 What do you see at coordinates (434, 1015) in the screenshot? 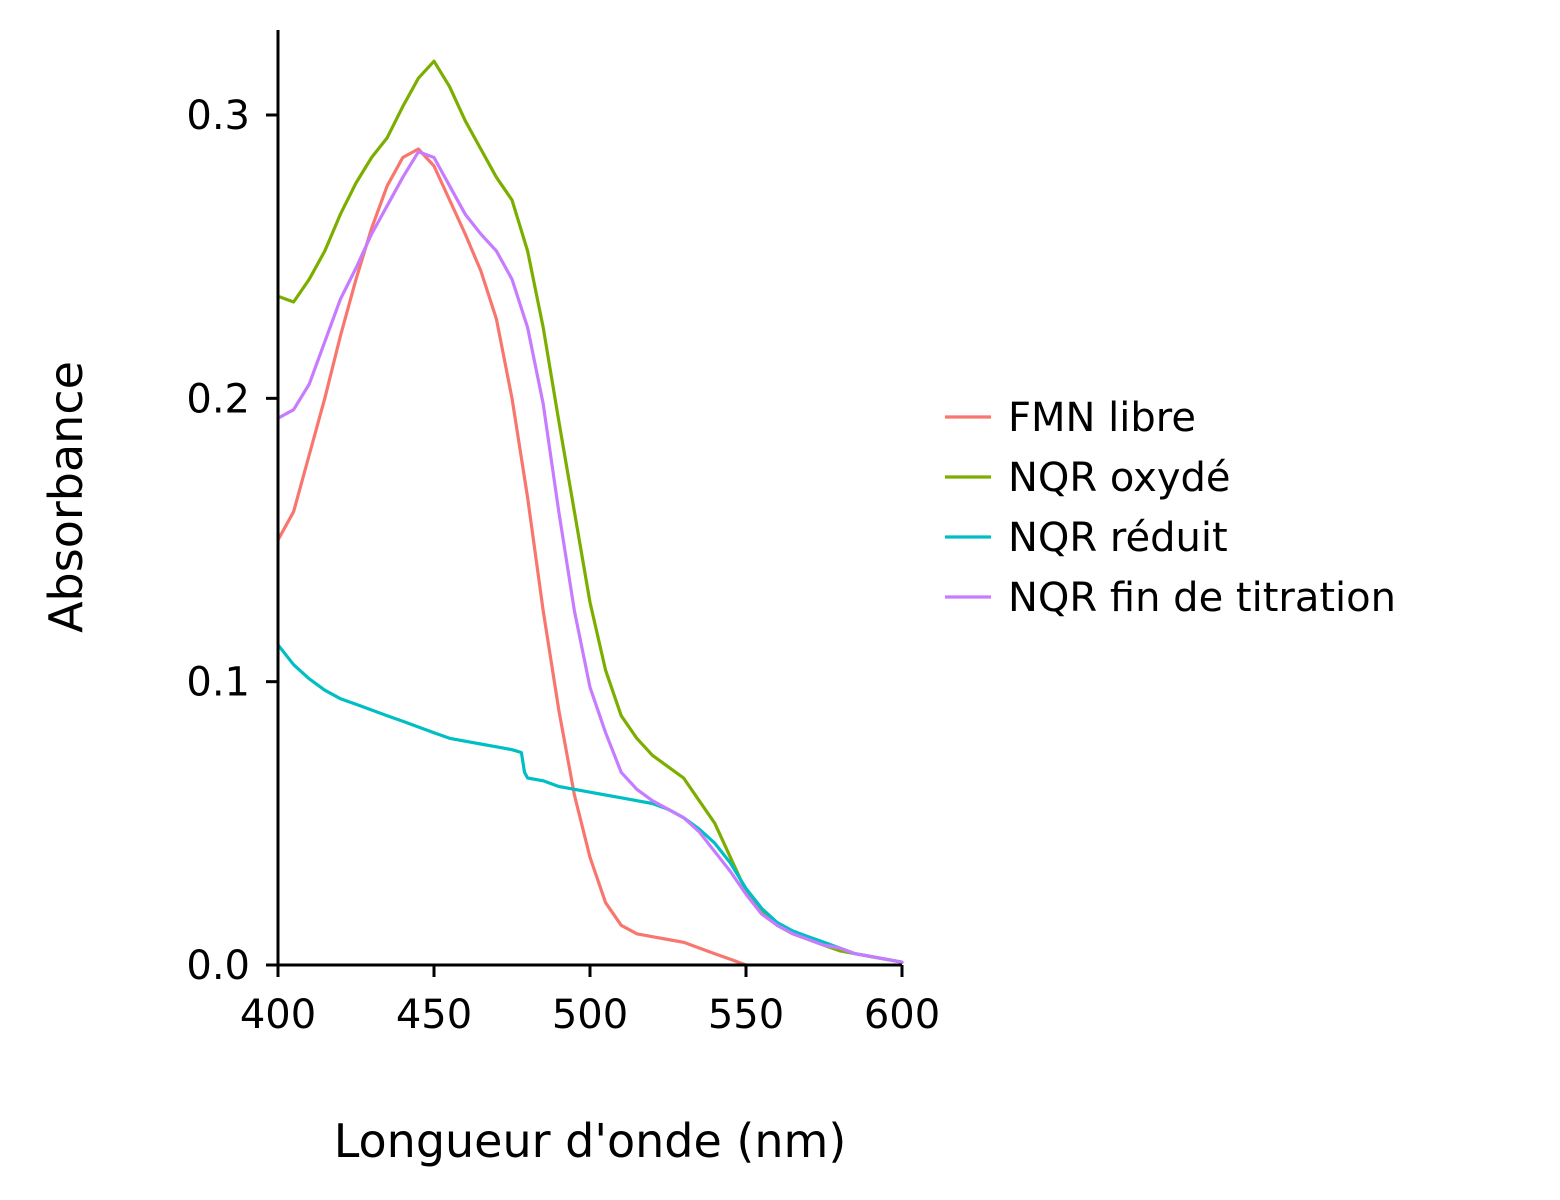
I see `x-tick-label: 450` at bounding box center [434, 1015].